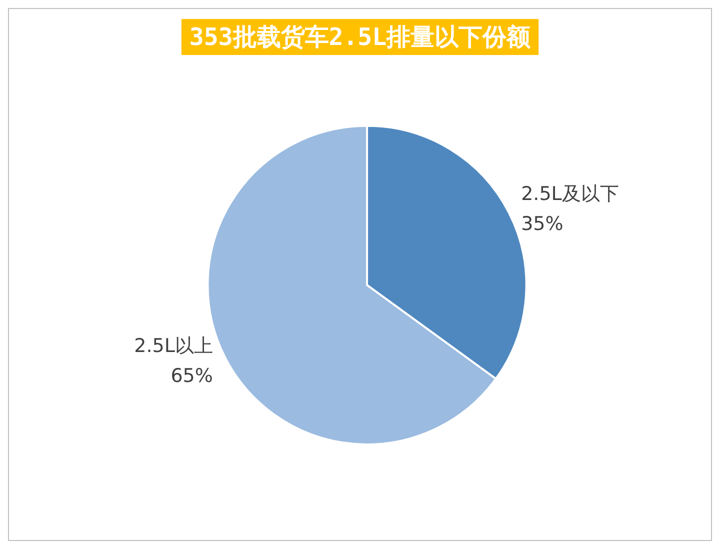 Image resolution: width=720 pixels, height=549 pixels. What do you see at coordinates (360, 37) in the screenshot?
I see `chart-title: 353批载货车2.5L排量以下份额` at bounding box center [360, 37].